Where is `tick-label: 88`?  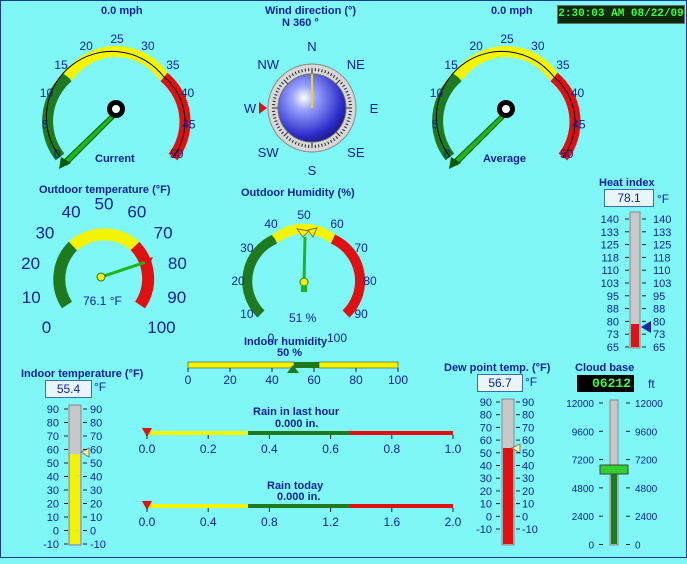
tick-label: 88 is located at coordinates (613, 310).